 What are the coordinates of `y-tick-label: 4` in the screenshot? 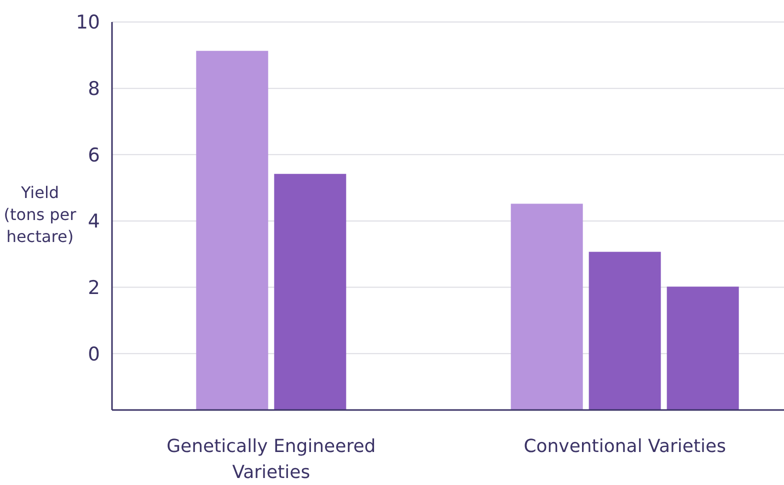 It's located at (94, 221).